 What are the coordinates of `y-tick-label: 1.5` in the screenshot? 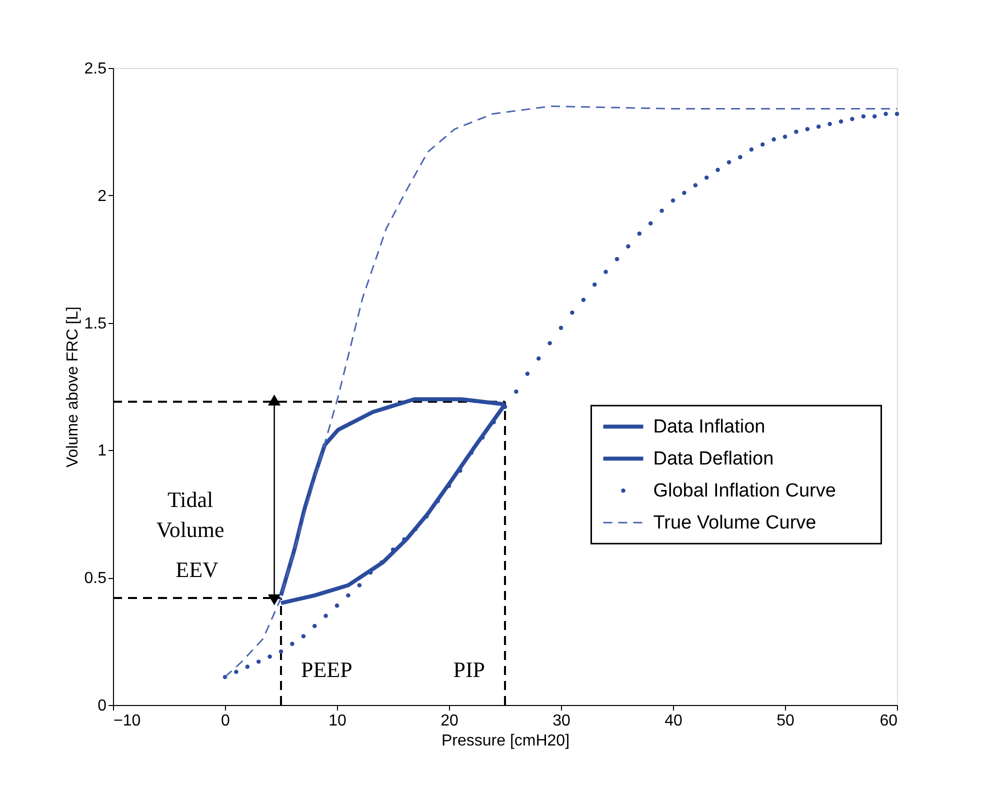 It's located at (95, 323).